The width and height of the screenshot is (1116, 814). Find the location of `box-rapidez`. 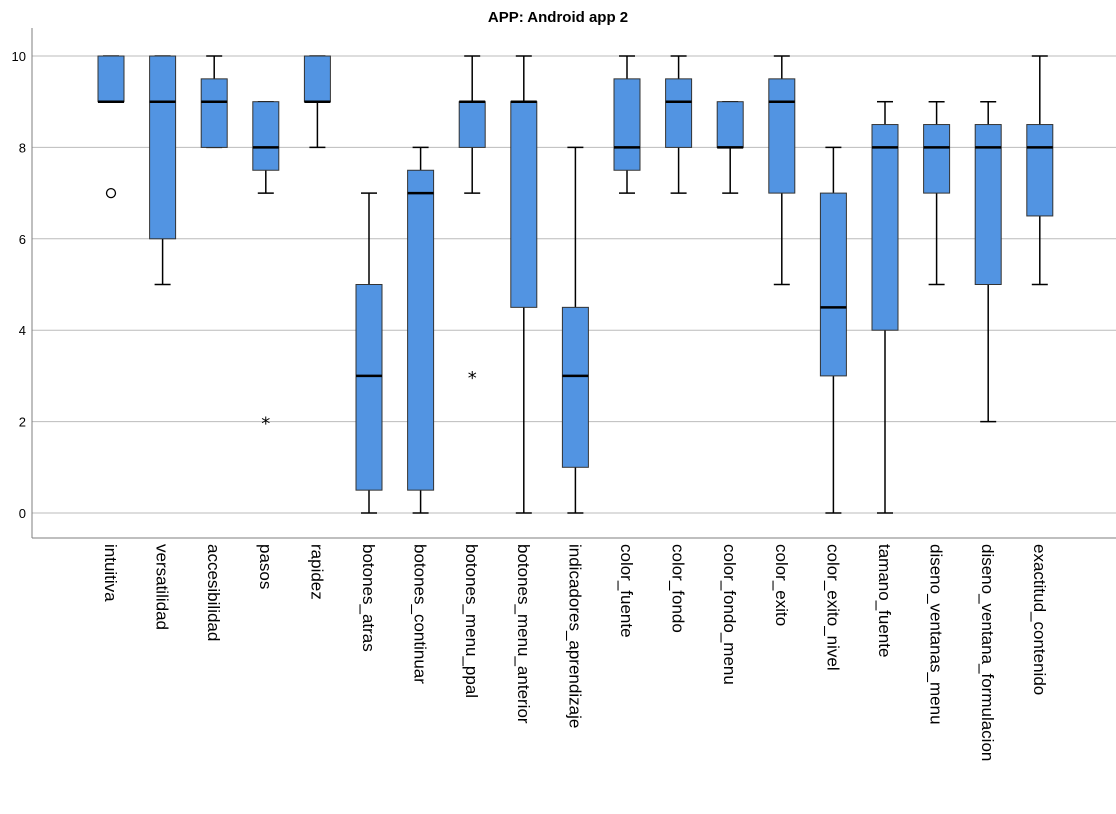

box-rapidez is located at coordinates (317, 102).